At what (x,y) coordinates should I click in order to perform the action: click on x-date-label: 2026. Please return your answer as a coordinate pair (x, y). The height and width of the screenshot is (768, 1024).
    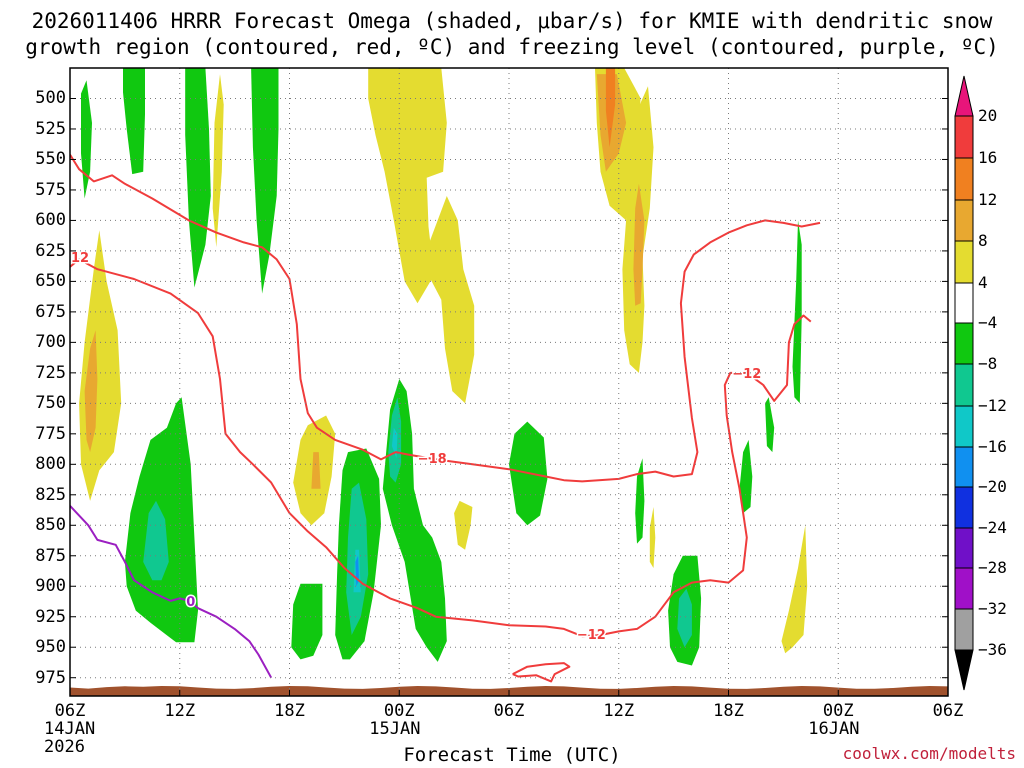
    Looking at the image, I should click on (64, 747).